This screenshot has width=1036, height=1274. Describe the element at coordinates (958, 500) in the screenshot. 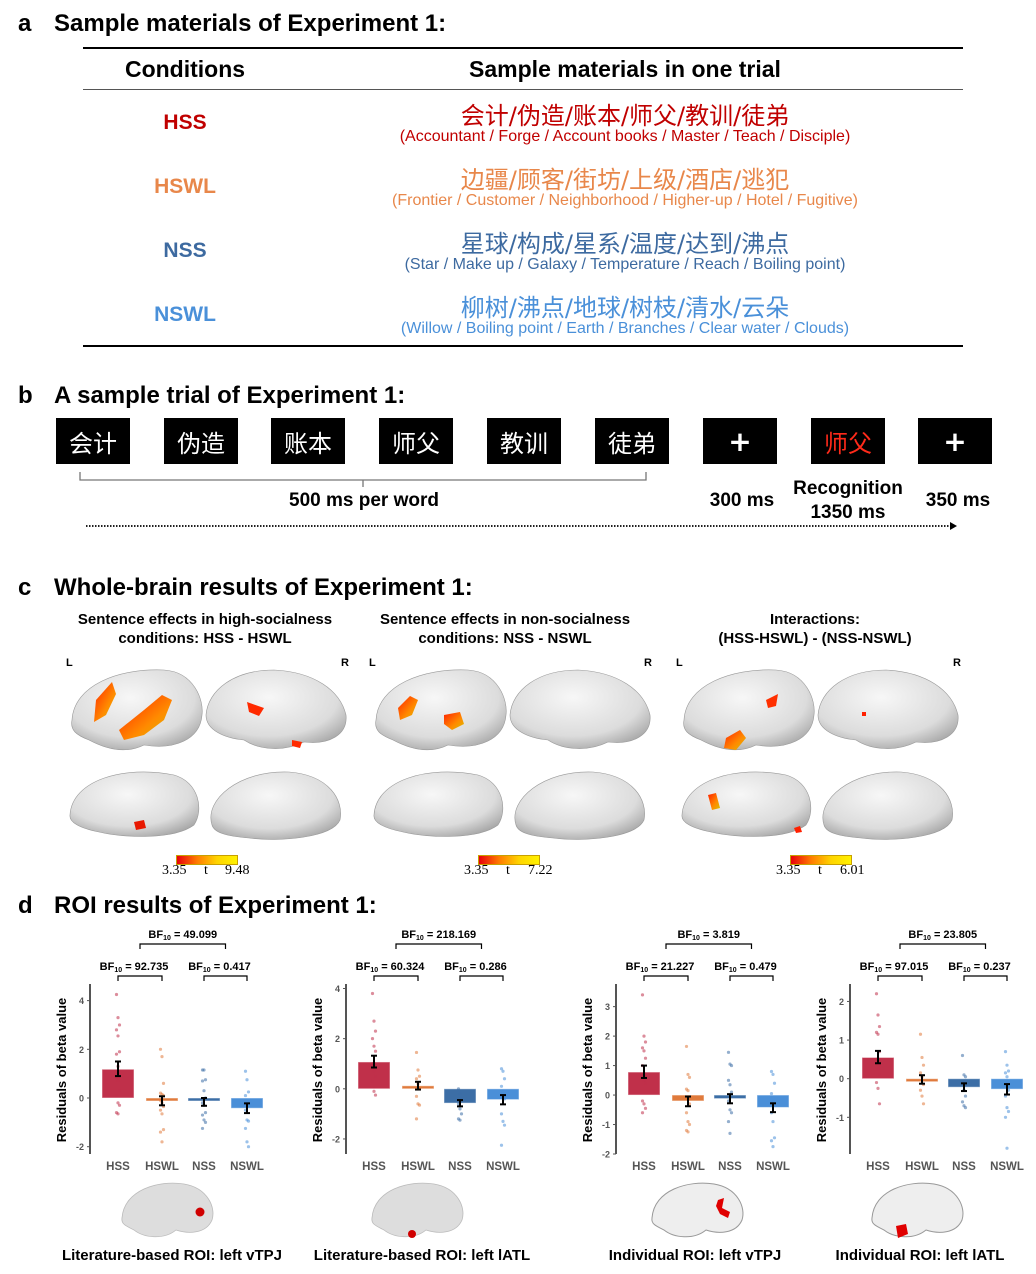

I see `fixation2-duration: 350 ms` at that location.